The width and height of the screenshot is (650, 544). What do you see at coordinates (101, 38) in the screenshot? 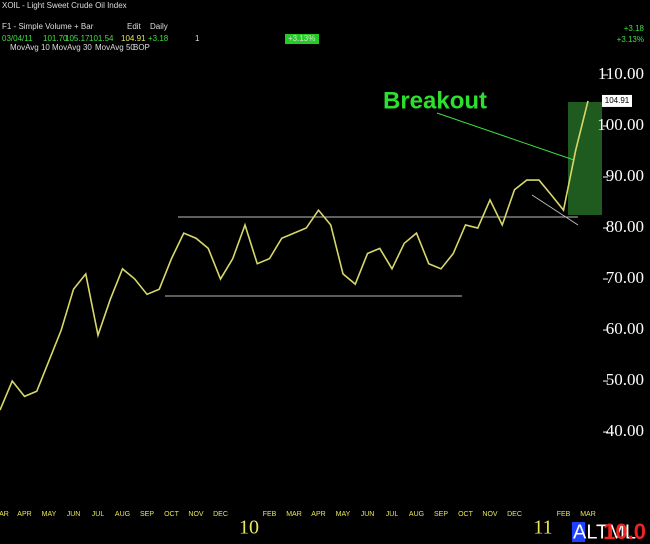
I see `low: 101.54` at bounding box center [101, 38].